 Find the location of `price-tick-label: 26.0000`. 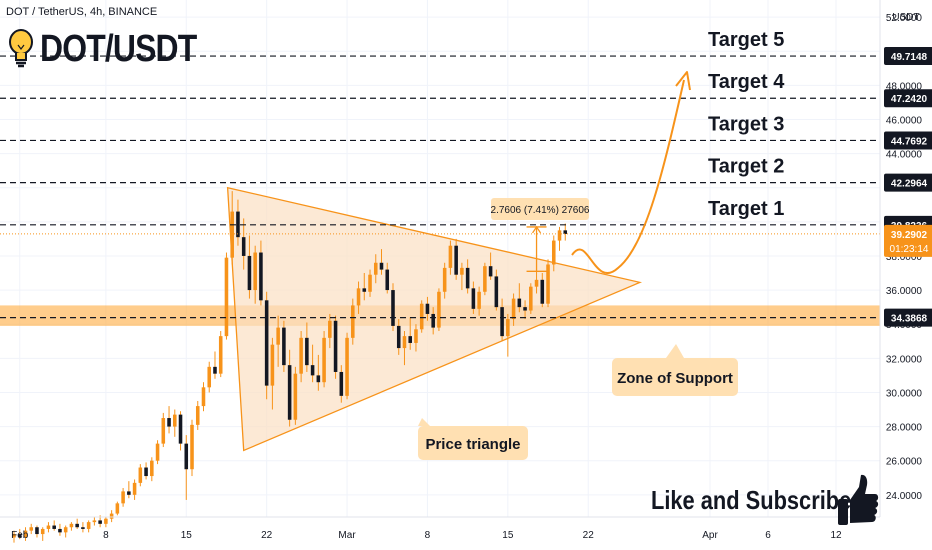

price-tick-label: 26.0000 is located at coordinates (904, 462).